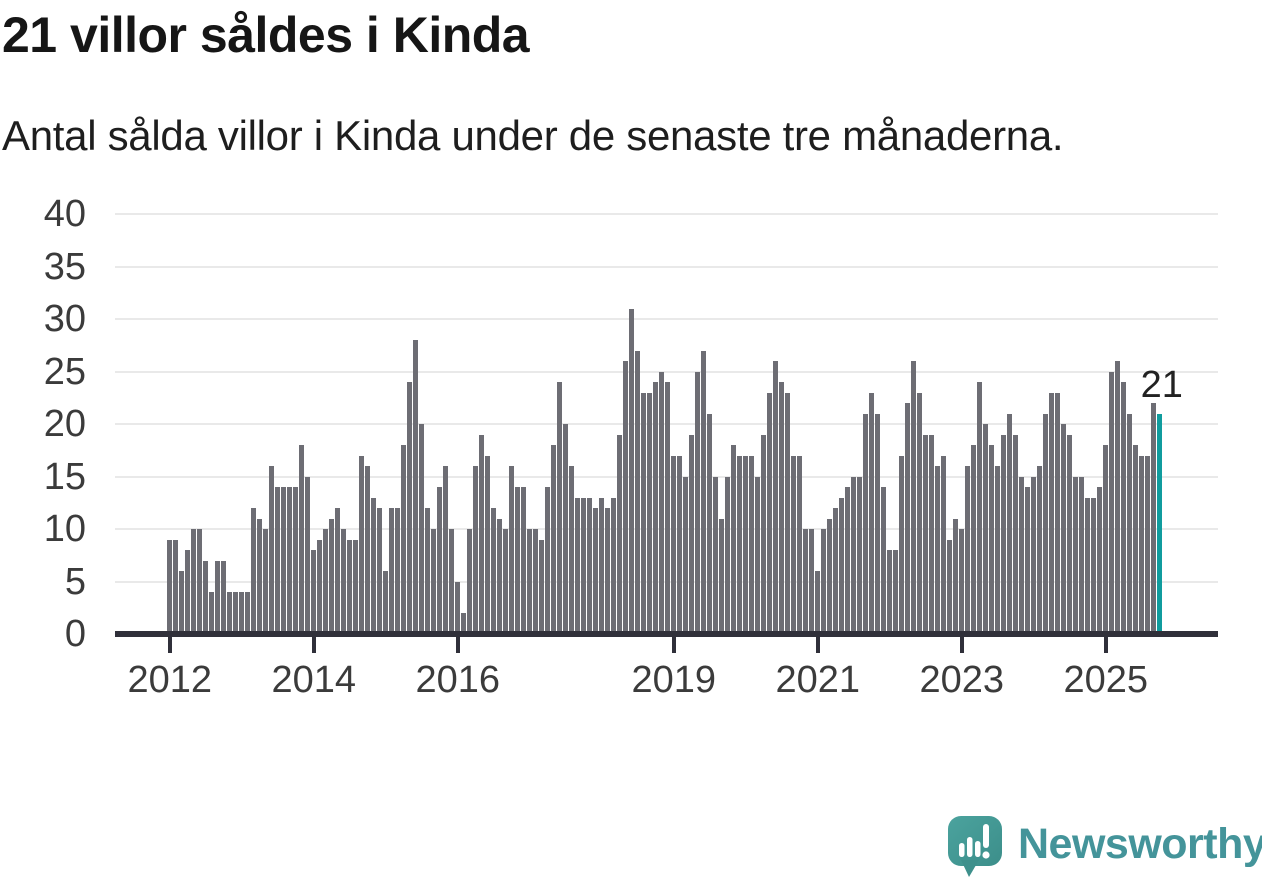  Describe the element at coordinates (75, 634) in the screenshot. I see `y-axis-label: 0` at that location.